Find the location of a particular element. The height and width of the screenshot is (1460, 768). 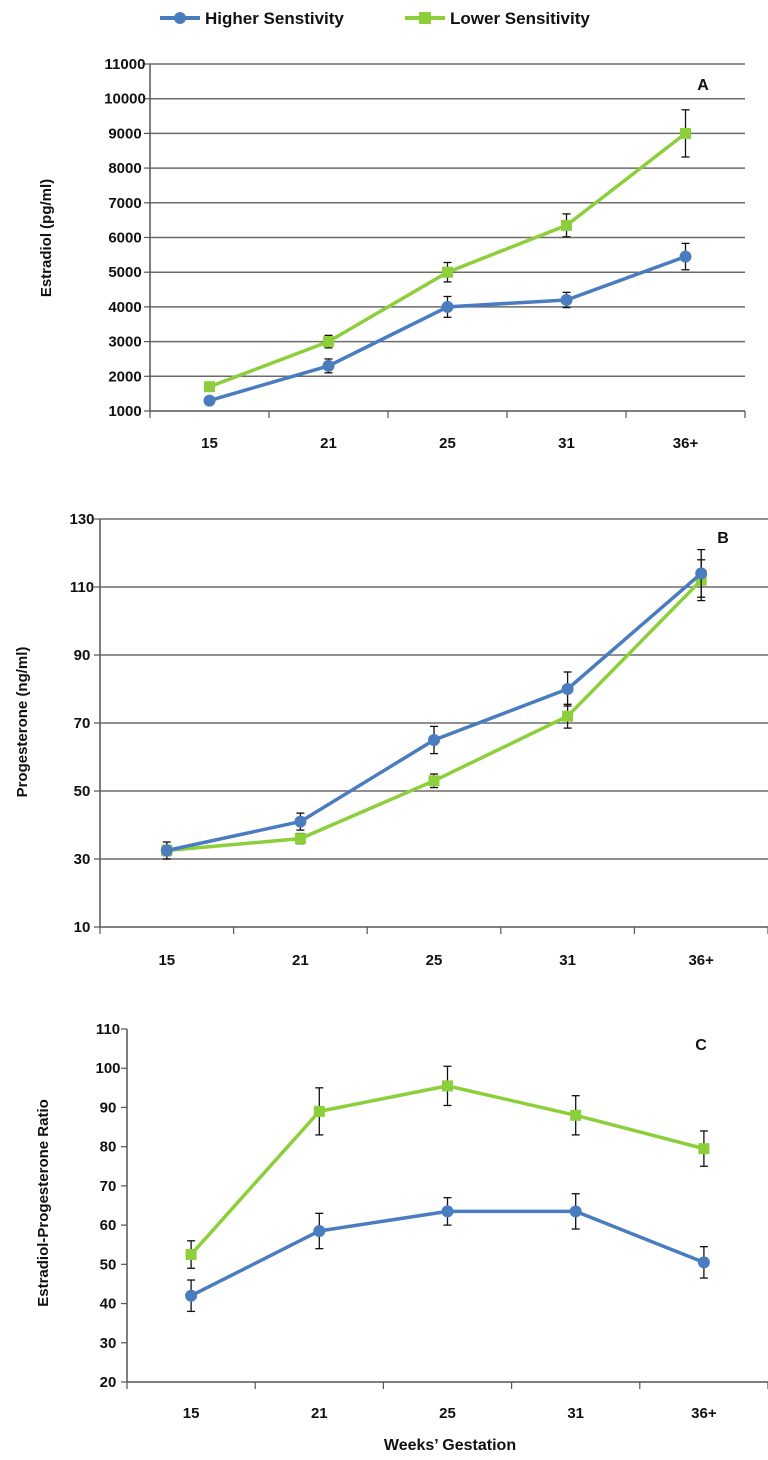

y-axis-label: Progesterone (ng/ml) is located at coordinates (22, 722).